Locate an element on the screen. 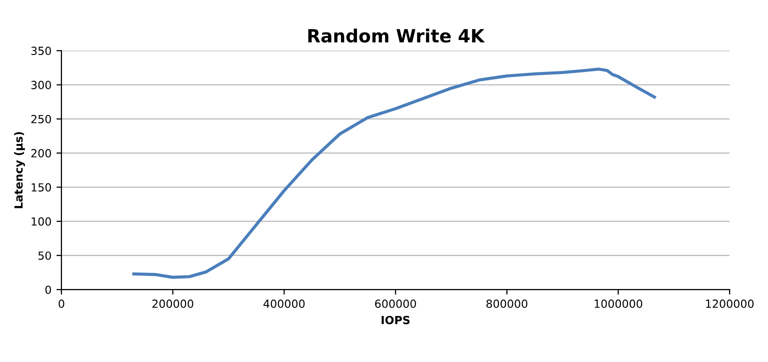  x-tick-label: 600000 is located at coordinates (395, 304).